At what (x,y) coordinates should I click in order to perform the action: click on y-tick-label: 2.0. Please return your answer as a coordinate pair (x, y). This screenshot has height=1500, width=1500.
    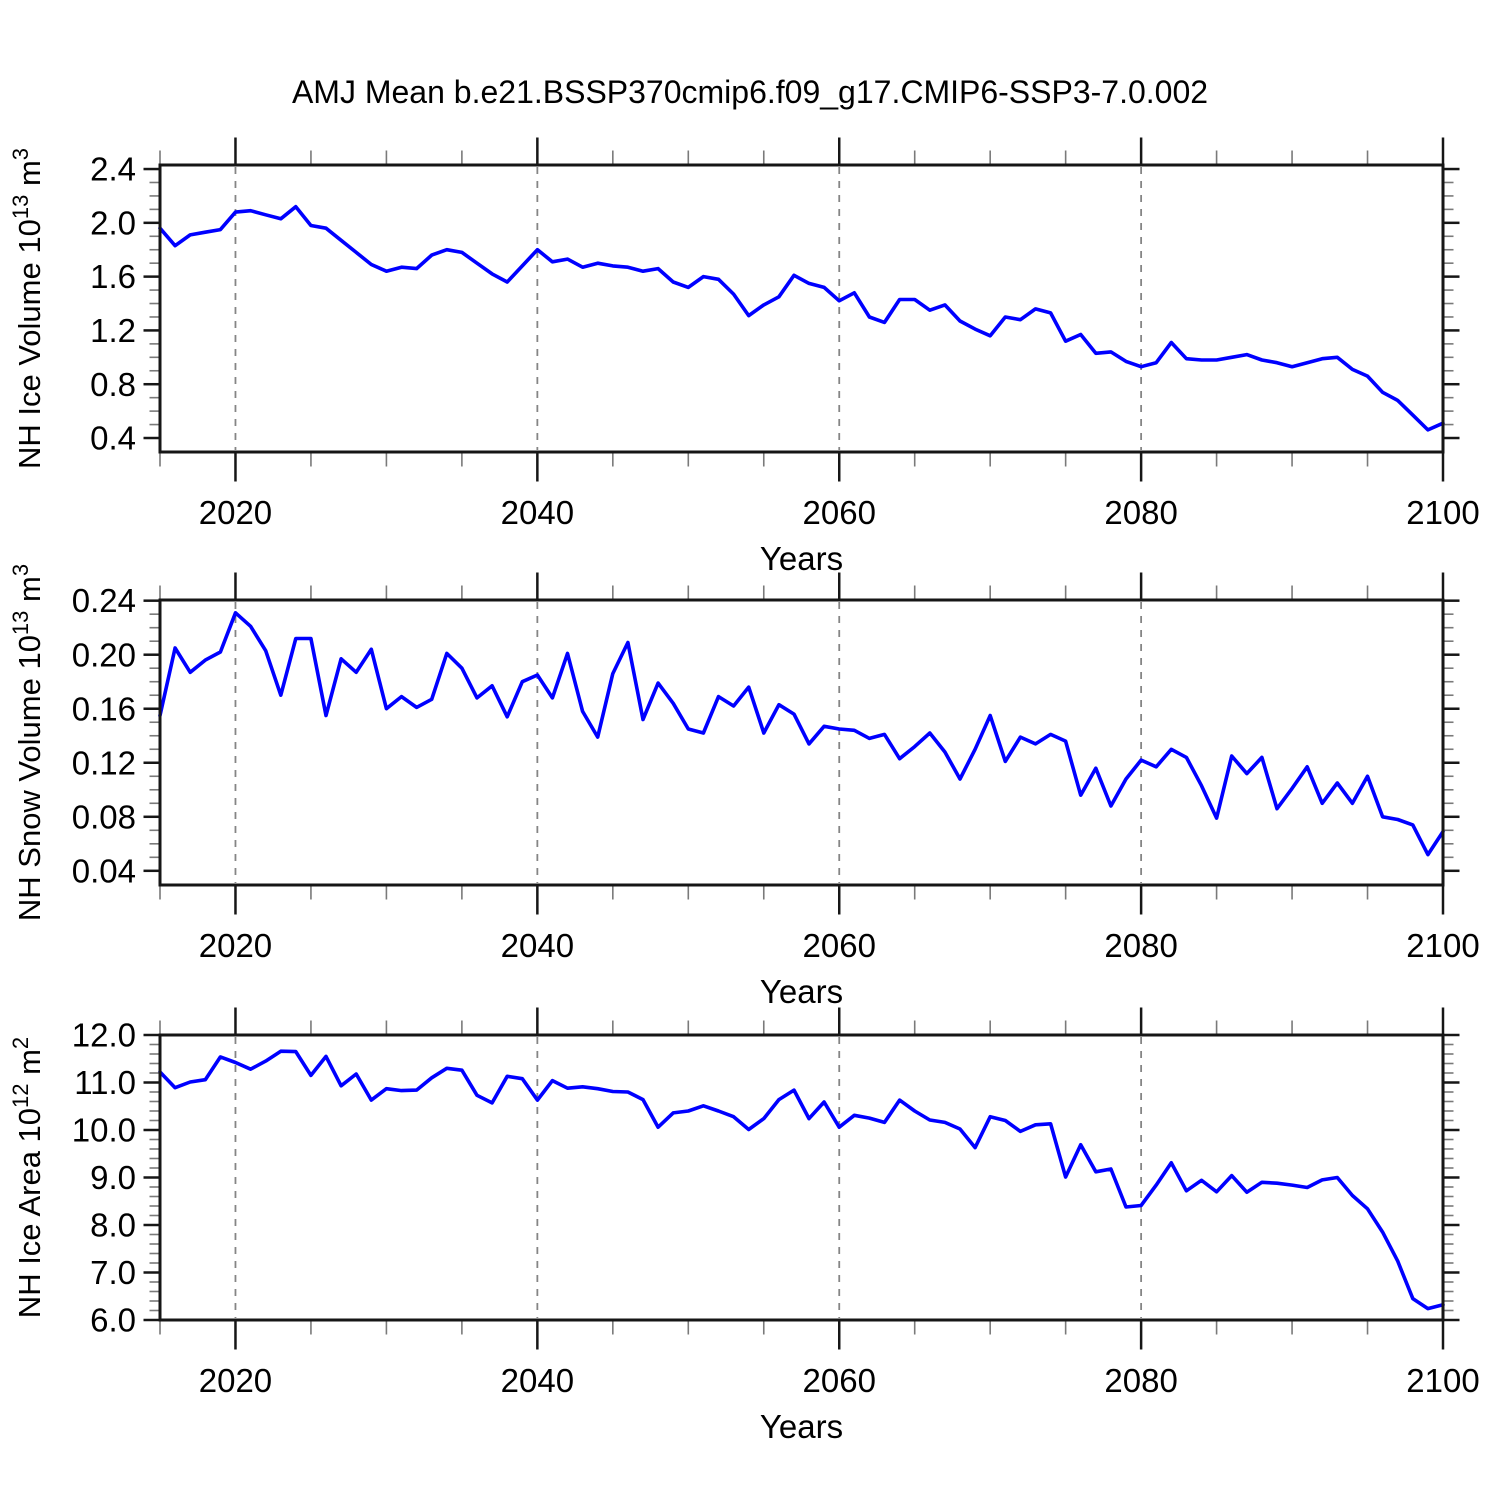
    Looking at the image, I should click on (113, 222).